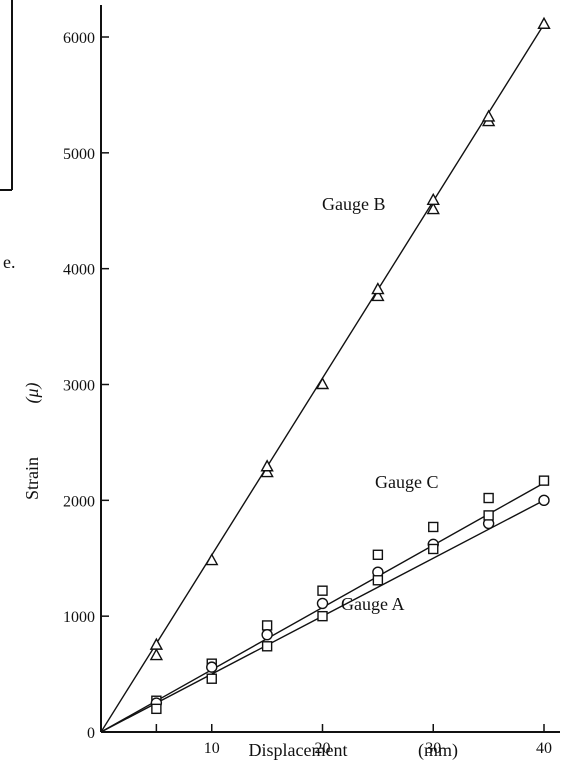  Describe the element at coordinates (9, 262) in the screenshot. I see `stray-margin-text: e.` at that location.